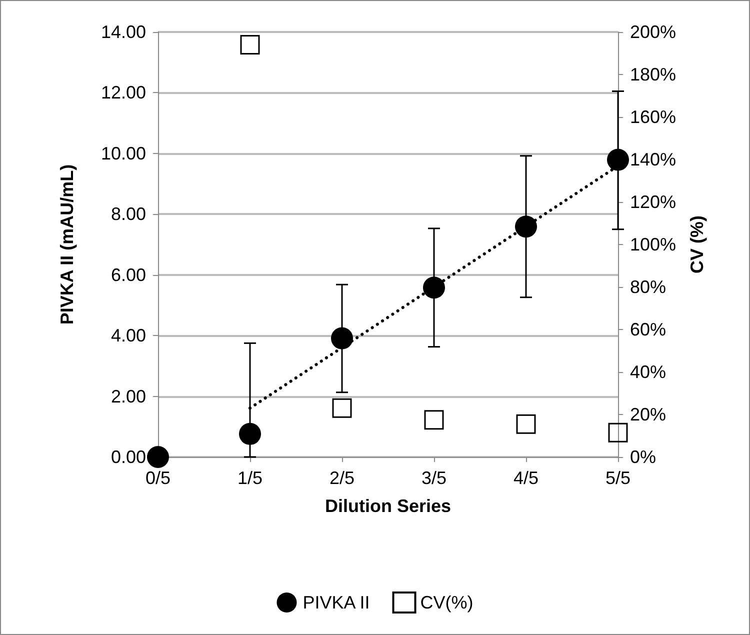  What do you see at coordinates (250, 478) in the screenshot?
I see `x-tick-label: 1/5` at bounding box center [250, 478].